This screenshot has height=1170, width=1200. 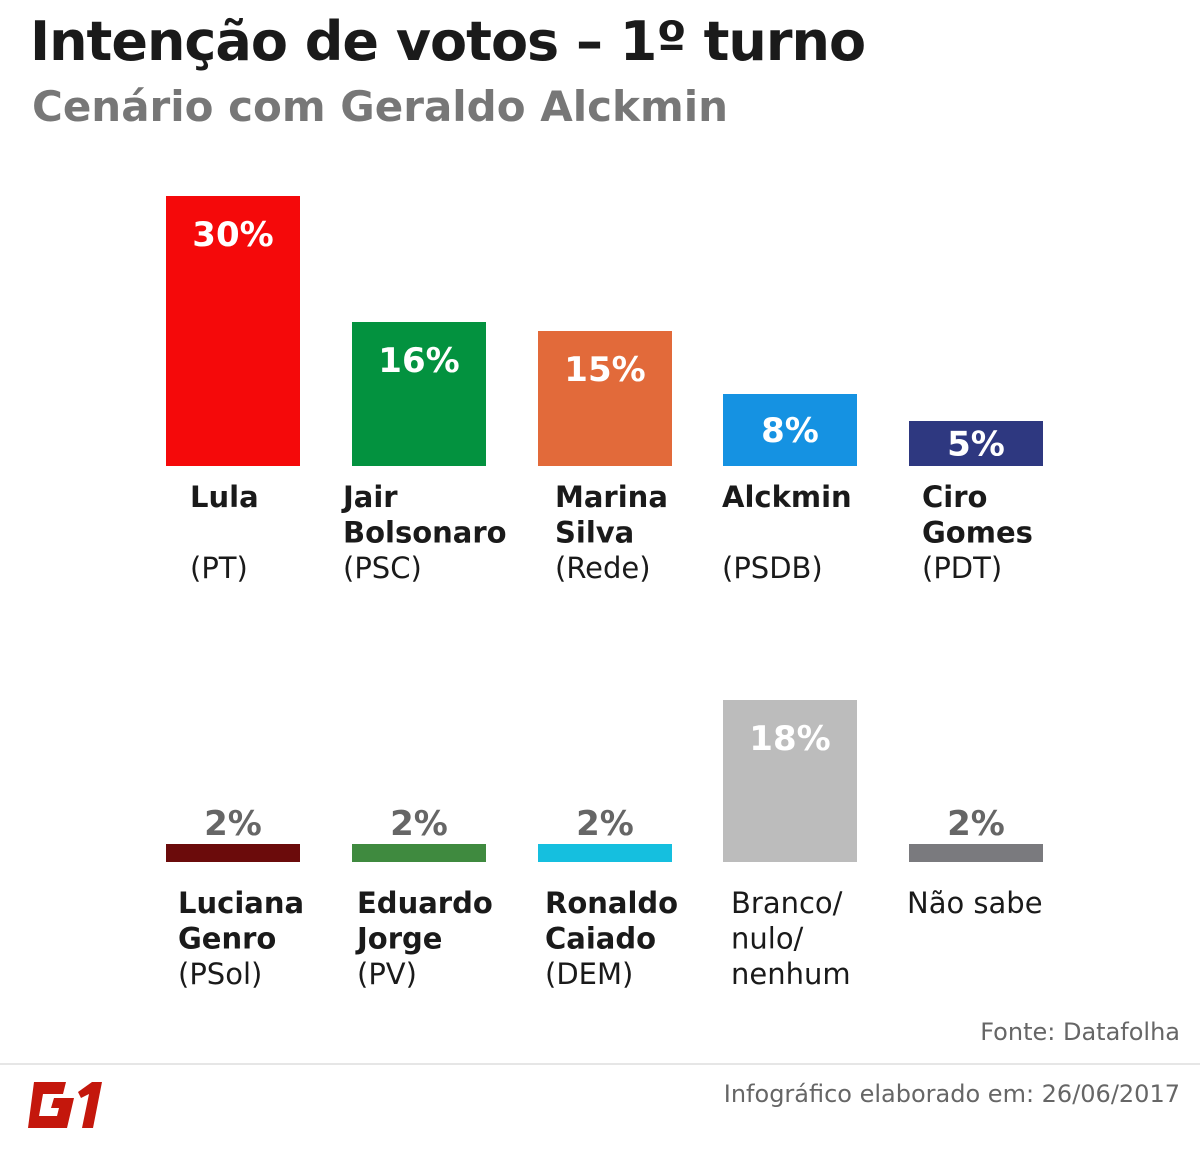 What do you see at coordinates (767, 939) in the screenshot?
I see `category-label-1-3-1: nulo/` at bounding box center [767, 939].